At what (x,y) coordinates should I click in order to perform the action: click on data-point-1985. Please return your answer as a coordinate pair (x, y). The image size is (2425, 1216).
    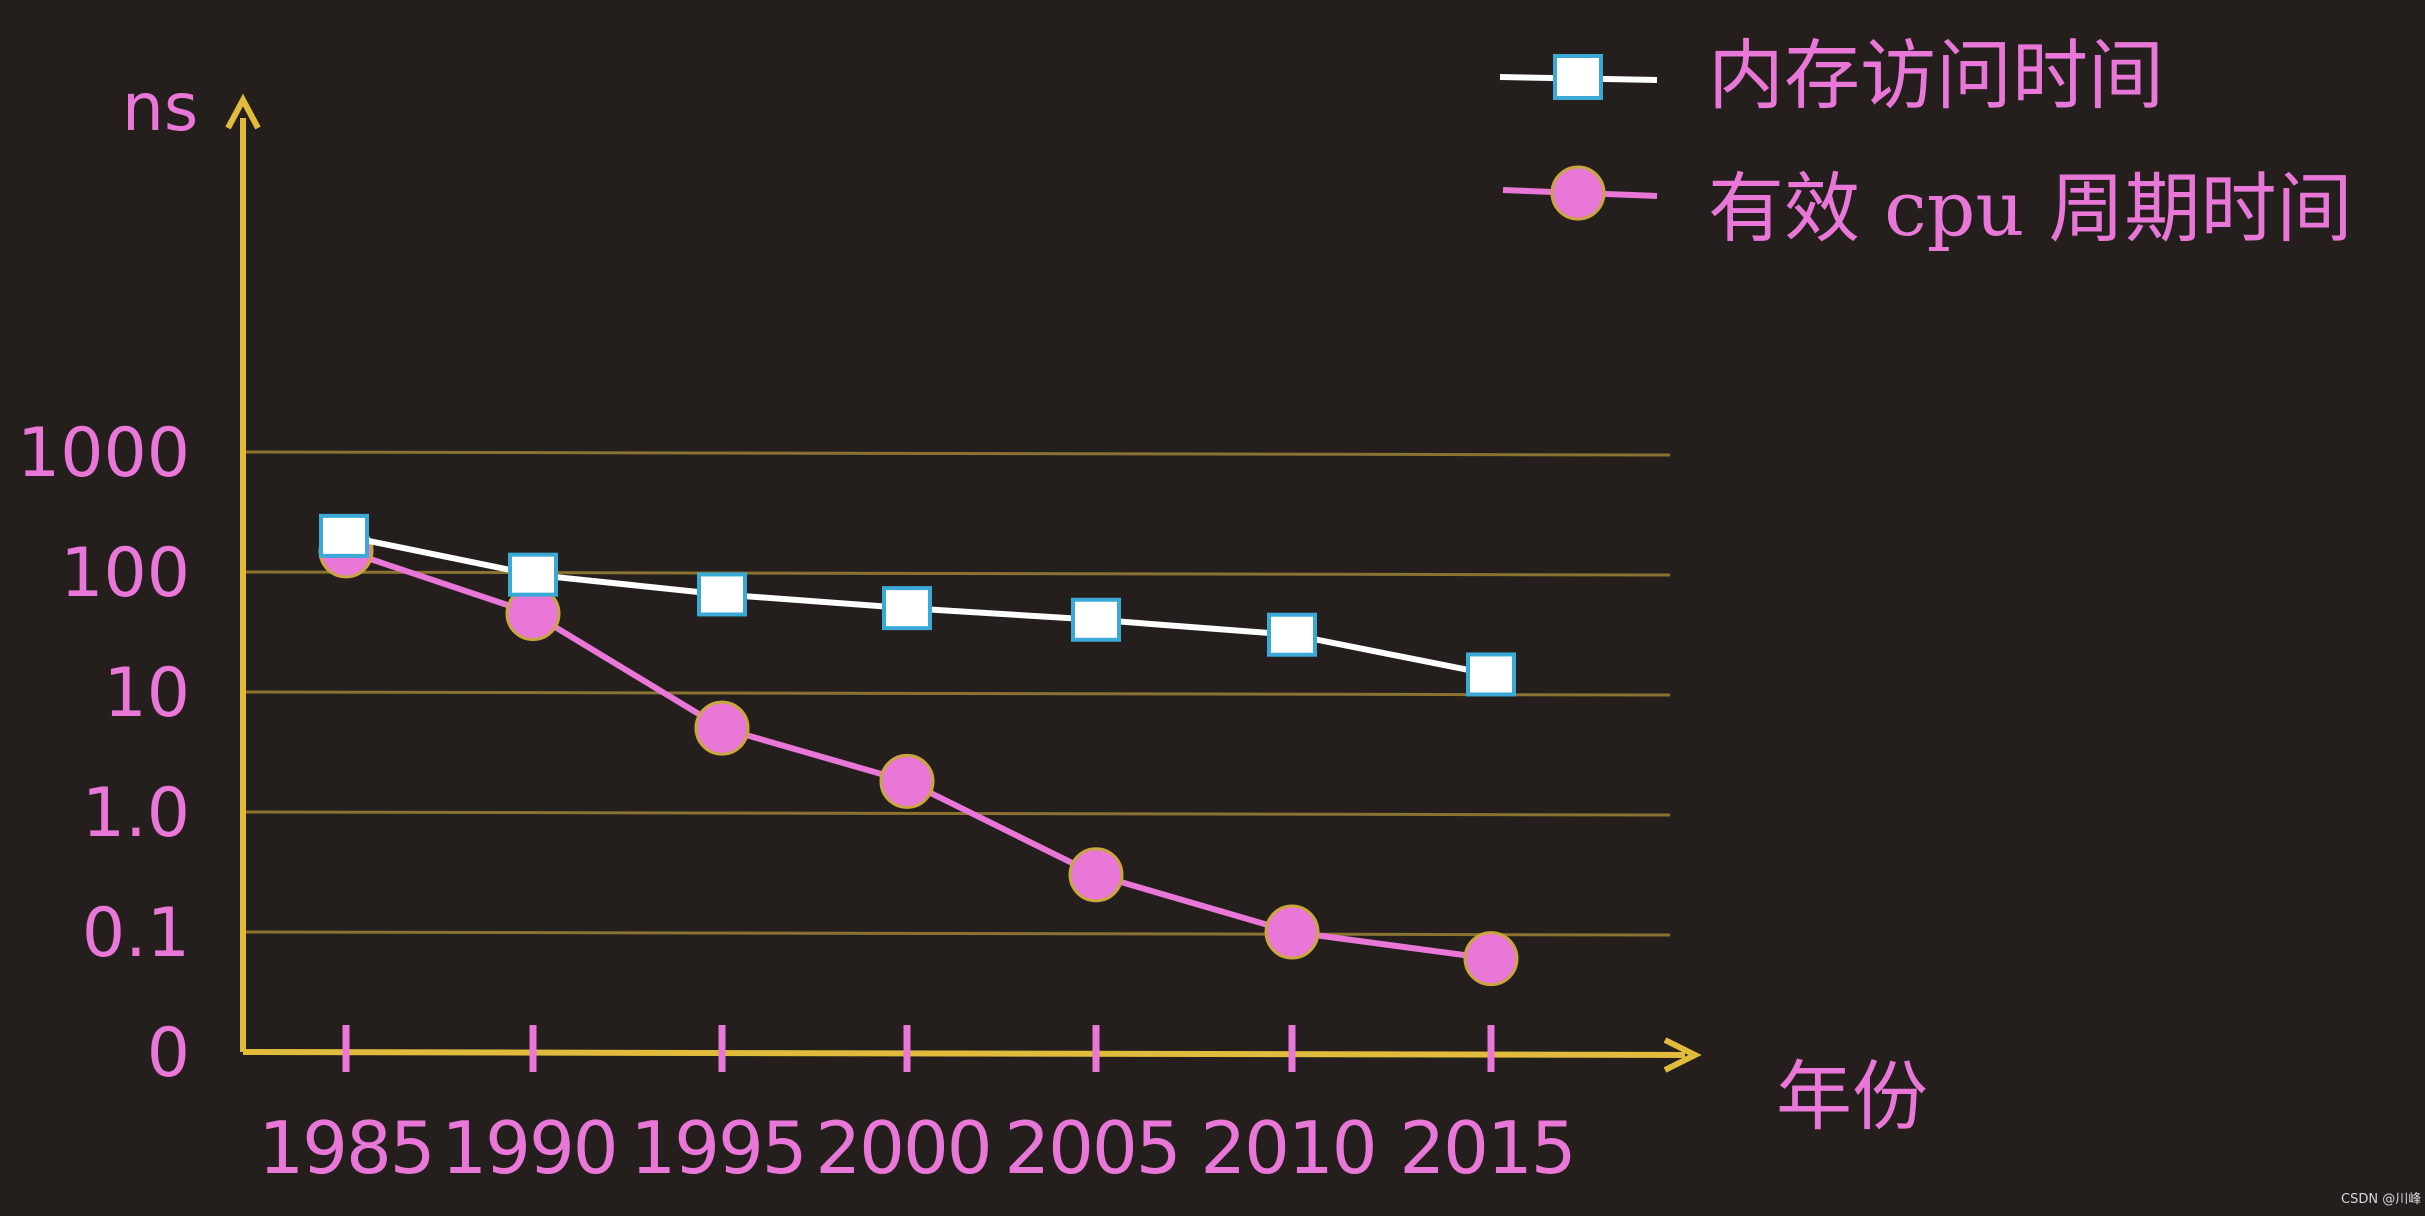
    Looking at the image, I should click on (344, 535).